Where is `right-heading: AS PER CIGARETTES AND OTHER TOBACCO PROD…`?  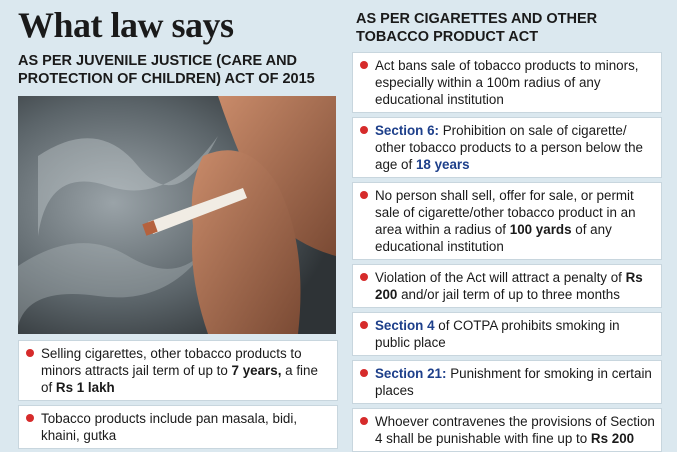 right-heading: AS PER CIGARETTES AND OTHER TOBACCO PROD… is located at coordinates (477, 28).